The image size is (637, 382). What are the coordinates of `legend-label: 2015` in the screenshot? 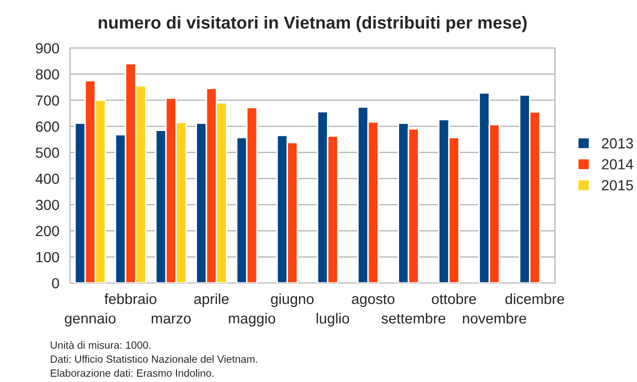 It's located at (617, 185).